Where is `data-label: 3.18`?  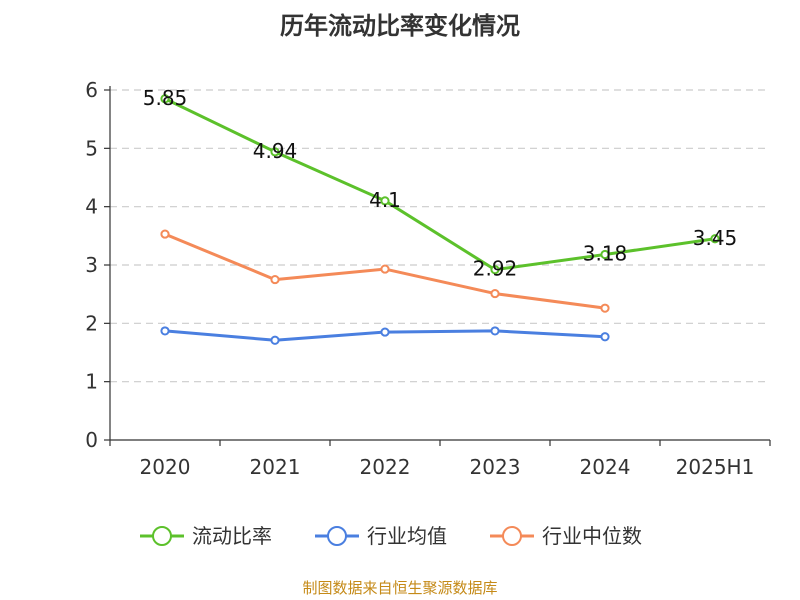 data-label: 3.18 is located at coordinates (605, 254).